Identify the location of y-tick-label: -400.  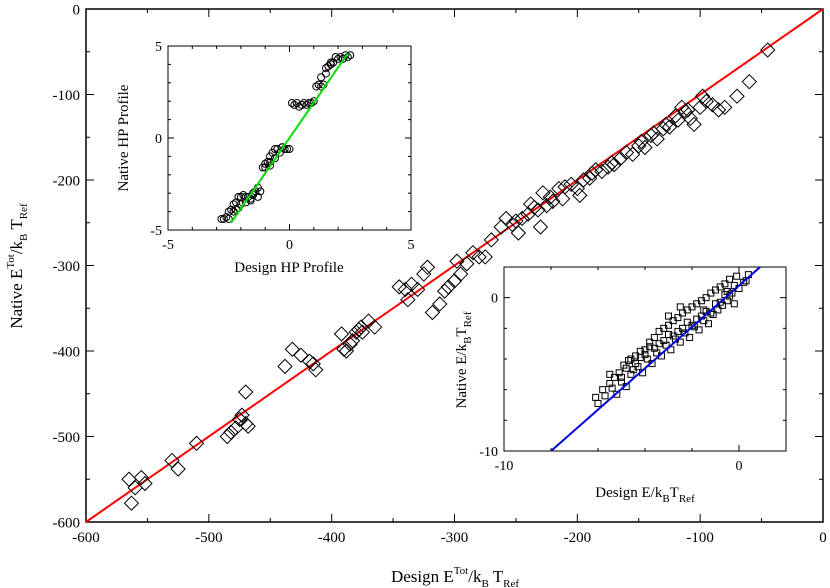
(67, 352).